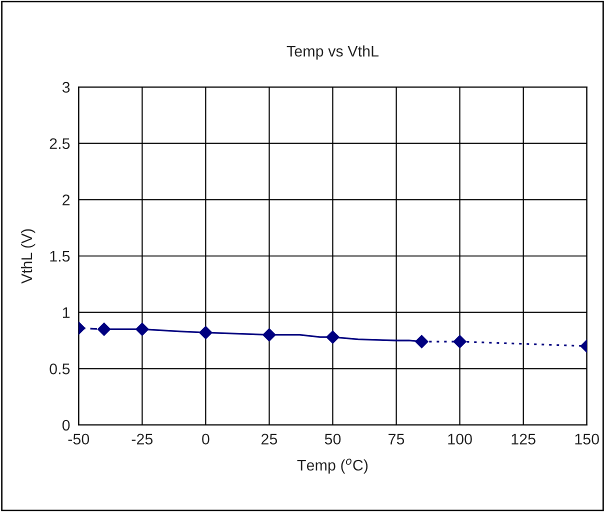 The height and width of the screenshot is (512, 605). I want to click on x-tick-label: 150, so click(587, 439).